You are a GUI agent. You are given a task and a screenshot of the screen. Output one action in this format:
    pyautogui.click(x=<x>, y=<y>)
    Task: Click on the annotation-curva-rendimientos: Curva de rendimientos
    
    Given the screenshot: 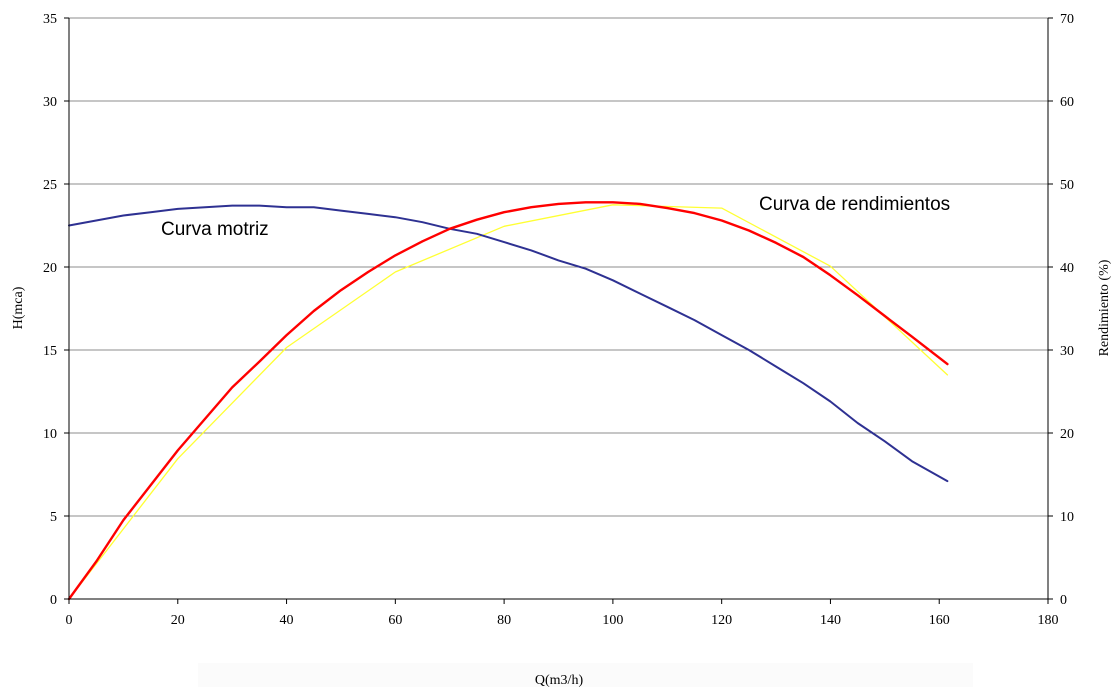 What is the action you would take?
    pyautogui.click(x=854, y=204)
    